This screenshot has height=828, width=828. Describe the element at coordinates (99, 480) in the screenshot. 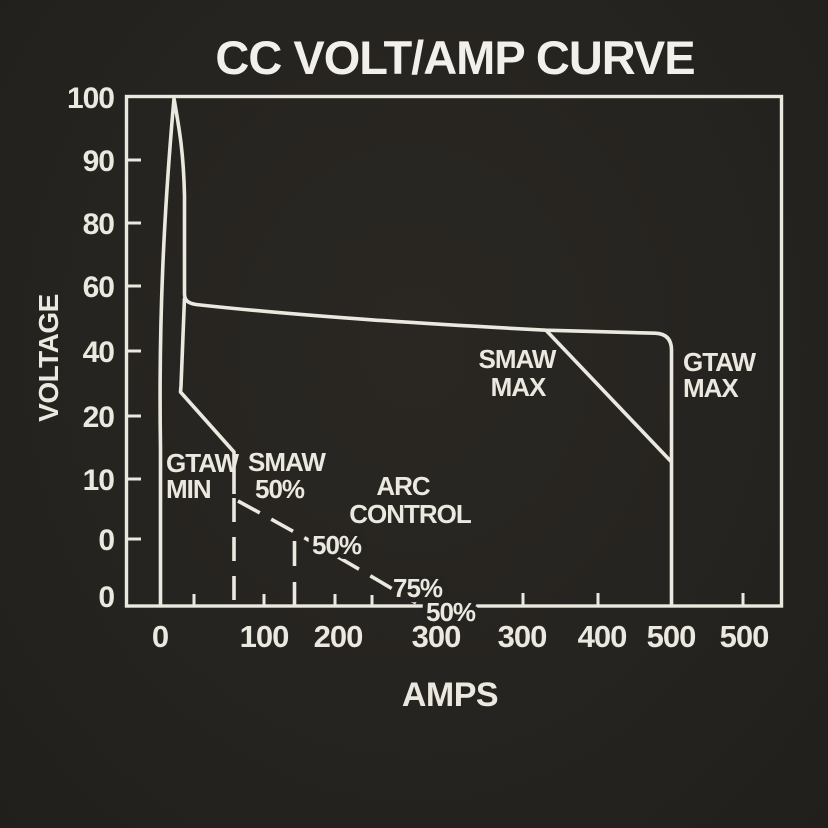

I see `y-tick-label-10: 10` at that location.